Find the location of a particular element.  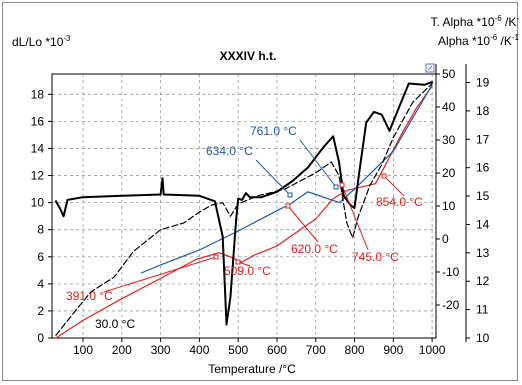

t-alpha-tick-label: 15 is located at coordinates (483, 196).